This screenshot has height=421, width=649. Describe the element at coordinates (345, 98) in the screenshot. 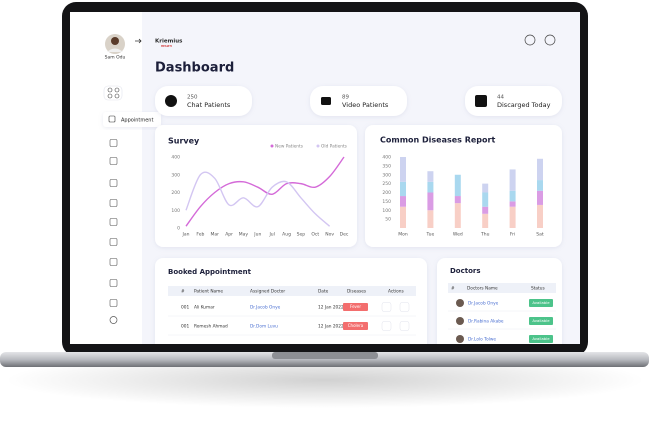

I see `stat-value: 89` at that location.